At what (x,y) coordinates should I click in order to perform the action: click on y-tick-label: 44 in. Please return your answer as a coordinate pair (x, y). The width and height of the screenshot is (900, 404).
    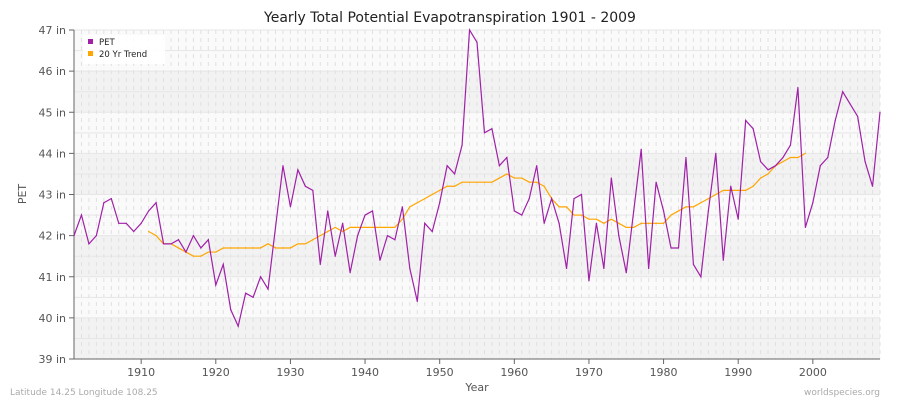
    Looking at the image, I should click on (52, 153).